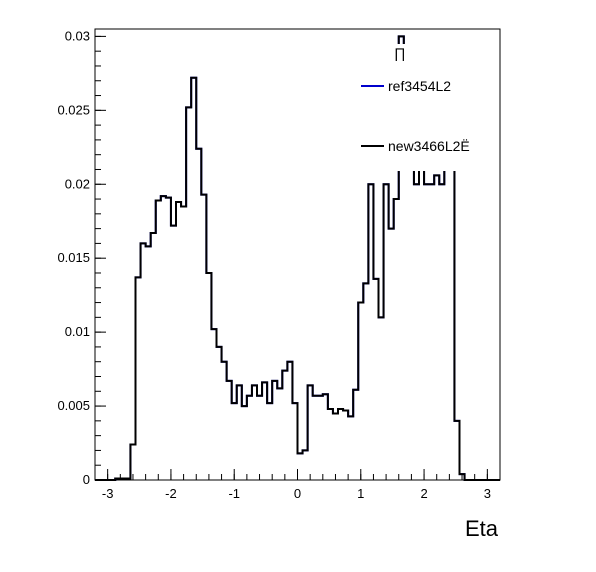  I want to click on x-tick-label: -1, so click(234, 493).